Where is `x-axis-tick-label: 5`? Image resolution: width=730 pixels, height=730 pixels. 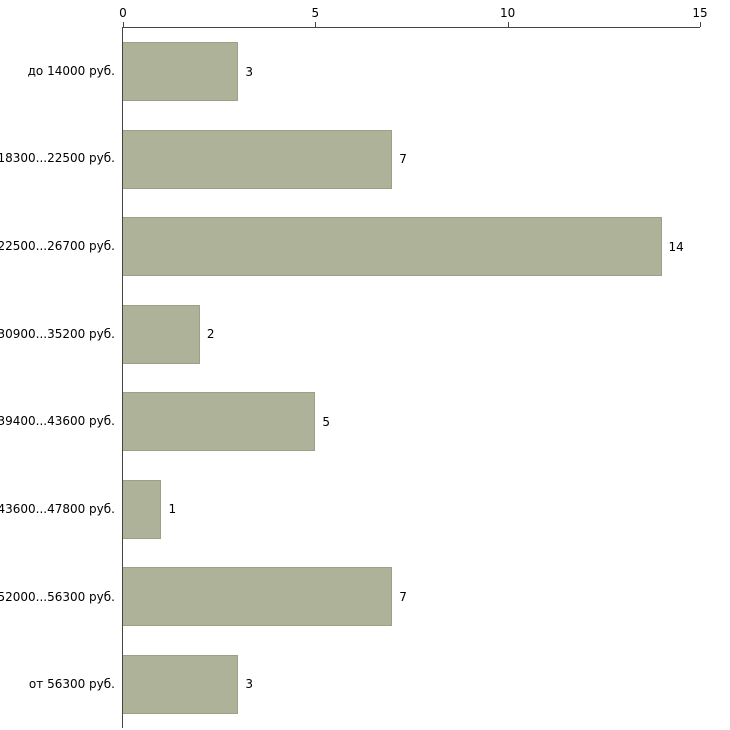
x-axis-tick-label: 5 is located at coordinates (315, 13).